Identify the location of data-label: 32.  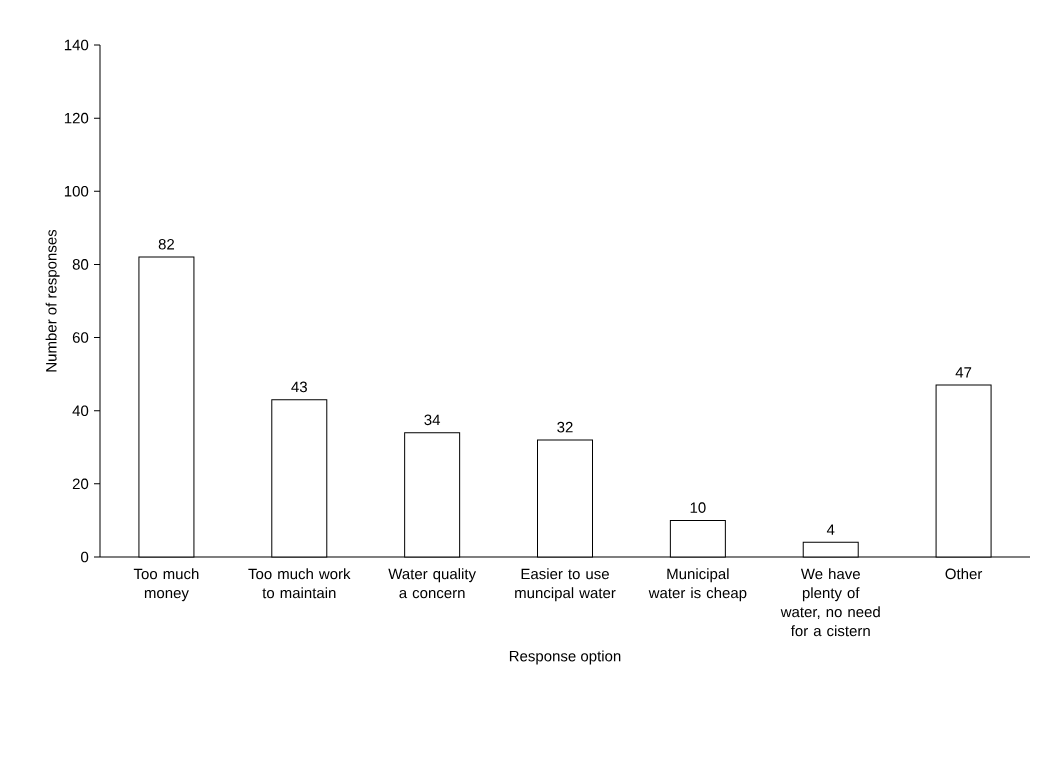
(565, 427).